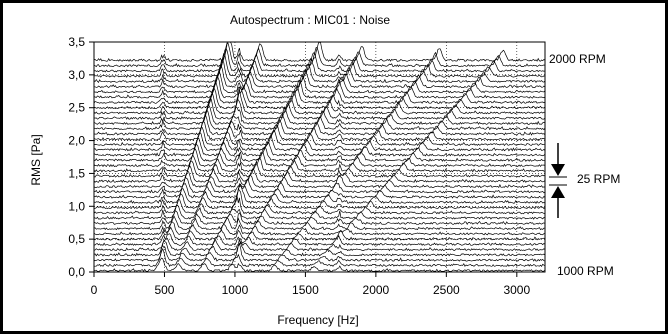 This screenshot has width=668, height=334. Describe the element at coordinates (577, 59) in the screenshot. I see `top-rpm-label: 2000 RPM` at that location.